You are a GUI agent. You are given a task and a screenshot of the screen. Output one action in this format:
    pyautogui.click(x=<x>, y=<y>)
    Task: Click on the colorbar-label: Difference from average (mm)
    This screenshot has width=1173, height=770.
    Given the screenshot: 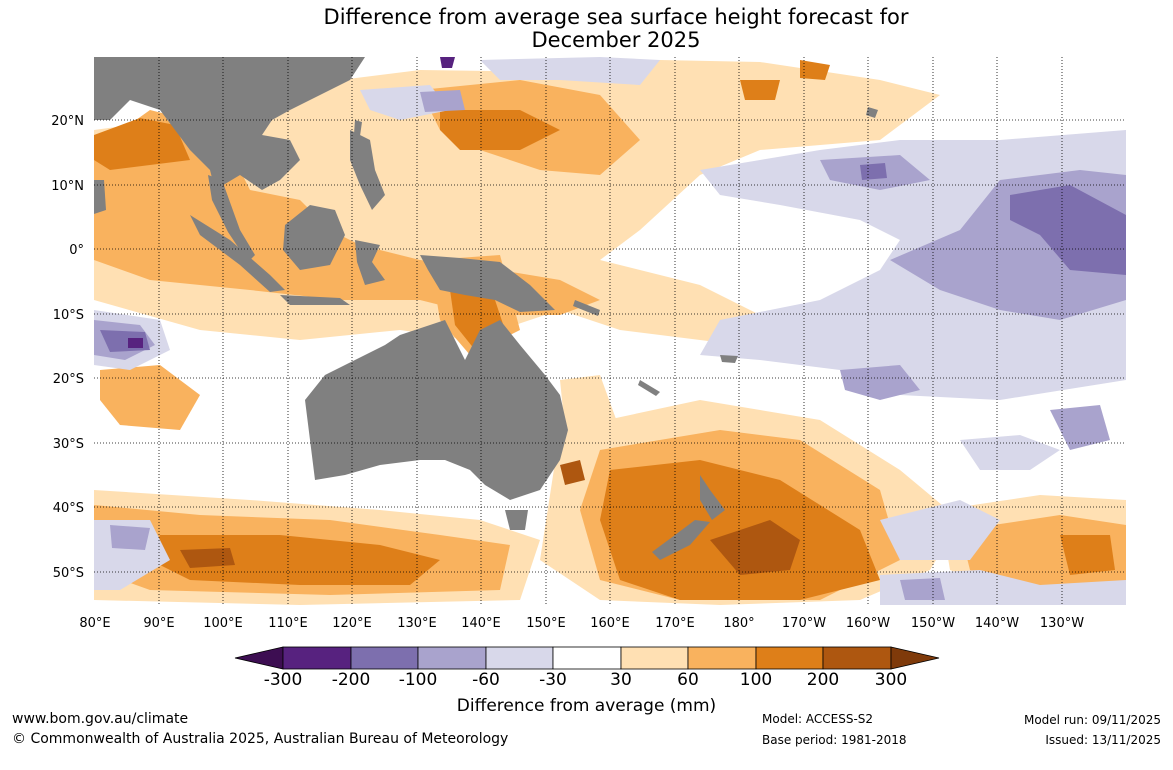 What is the action you would take?
    pyautogui.click(x=586, y=706)
    